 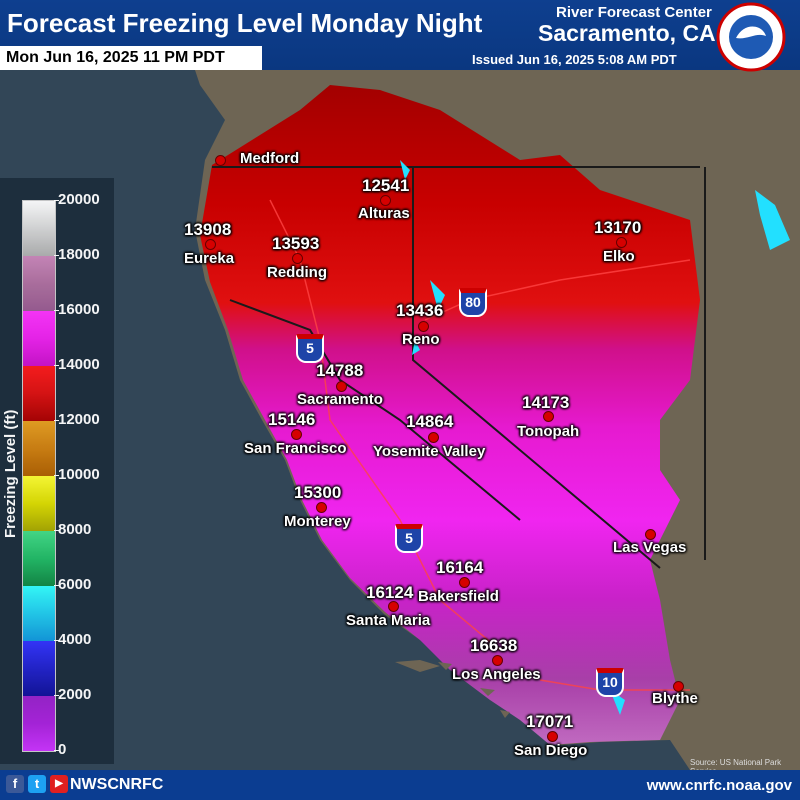 What do you see at coordinates (429, 451) in the screenshot?
I see `city-name: Yosemite Valley` at bounding box center [429, 451].